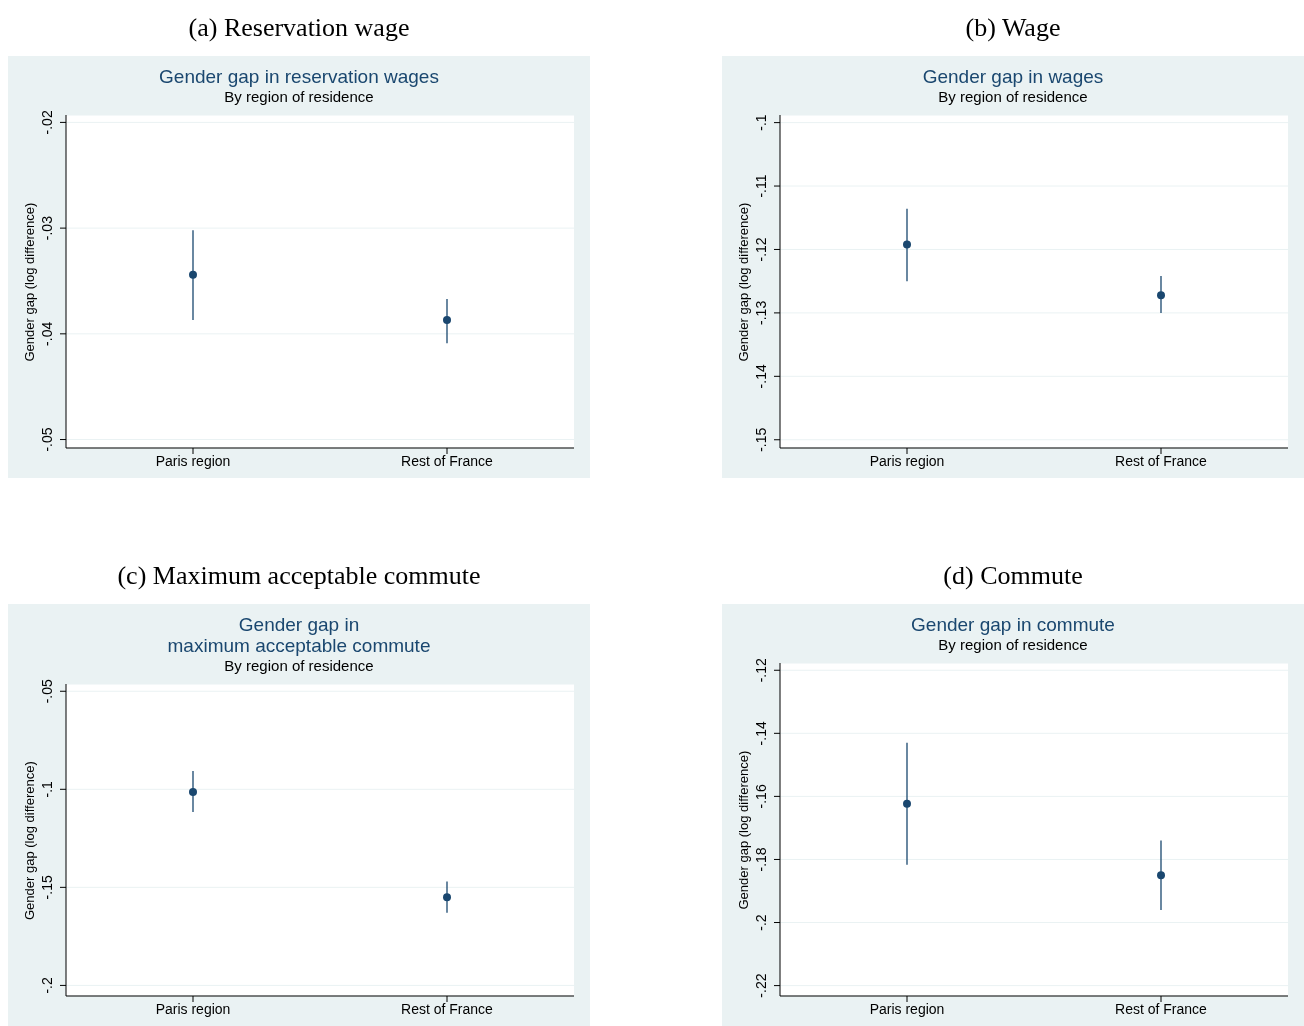  I want to click on y-tick-label: -.18, so click(761, 859).